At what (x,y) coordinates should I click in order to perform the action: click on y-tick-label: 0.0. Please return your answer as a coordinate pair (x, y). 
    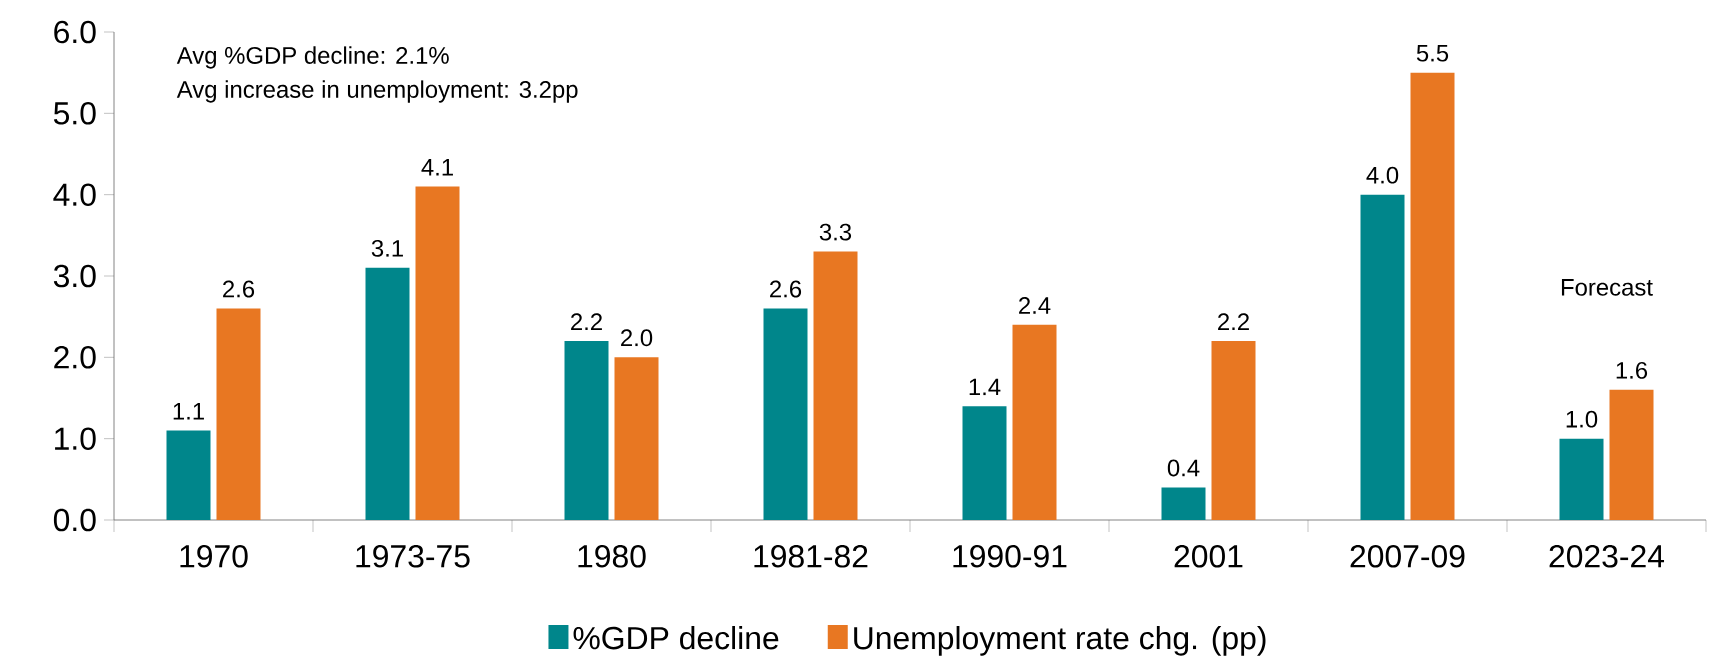
    Looking at the image, I should click on (74, 520).